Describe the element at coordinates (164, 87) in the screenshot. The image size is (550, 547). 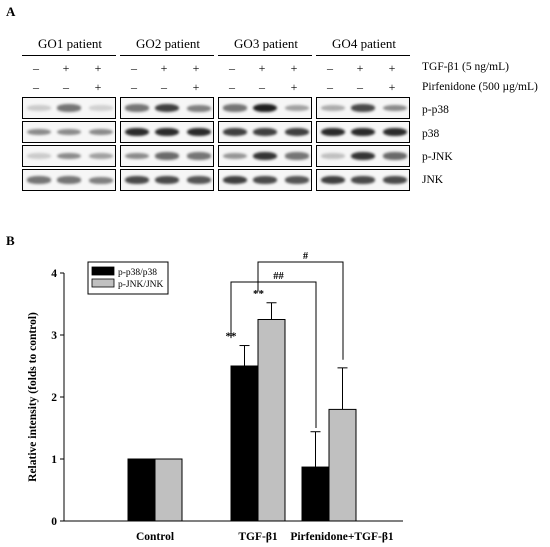
I see `sign-pirfenidone-go2-lane2: –` at that location.